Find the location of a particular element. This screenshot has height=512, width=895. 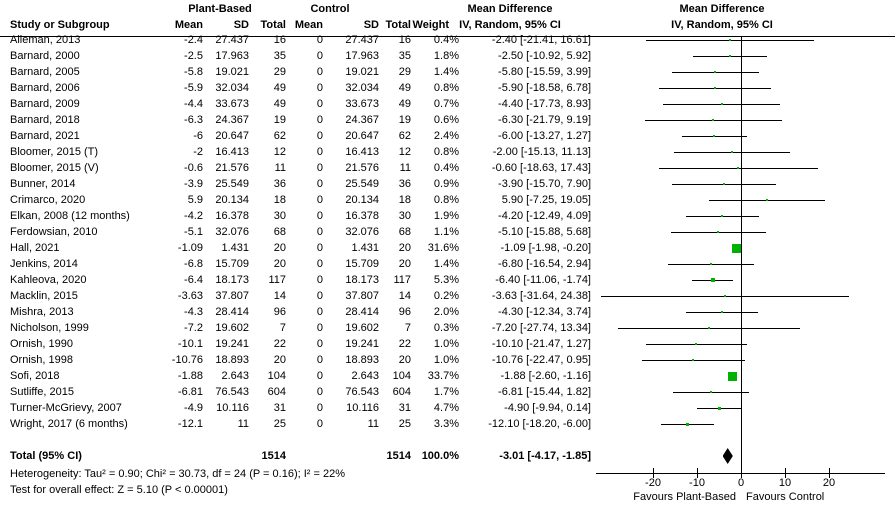

md-column-title: Mean Difference is located at coordinates (510, 9).